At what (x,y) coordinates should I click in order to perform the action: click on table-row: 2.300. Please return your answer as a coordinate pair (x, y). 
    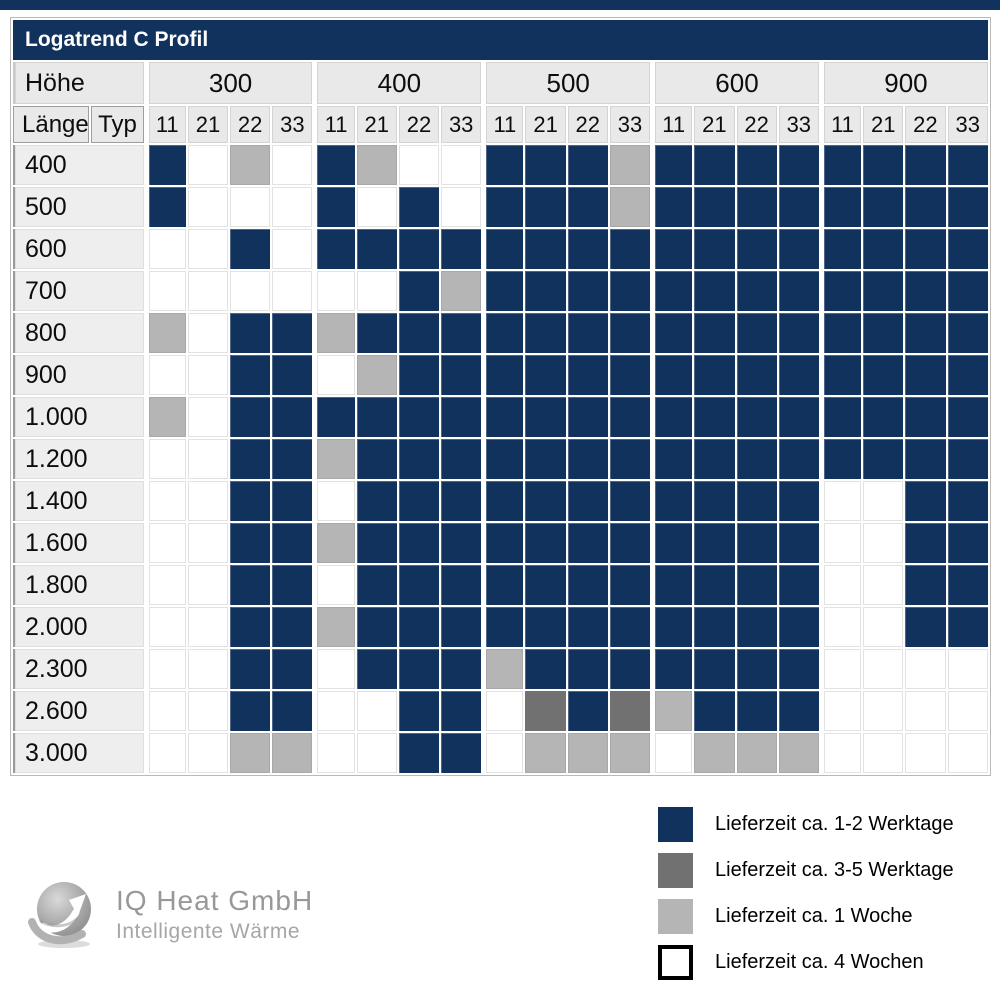
    Looking at the image, I should click on (500, 669).